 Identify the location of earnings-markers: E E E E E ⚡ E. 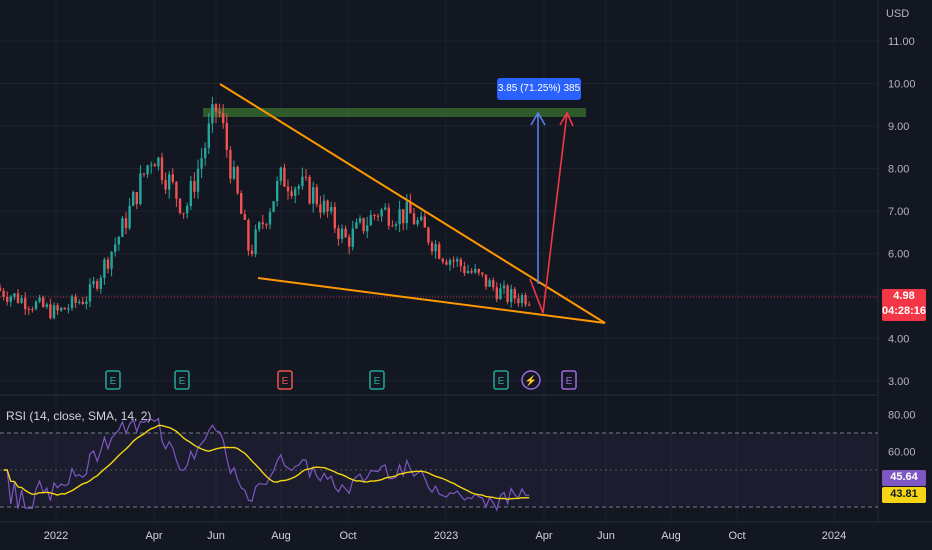
(341, 380).